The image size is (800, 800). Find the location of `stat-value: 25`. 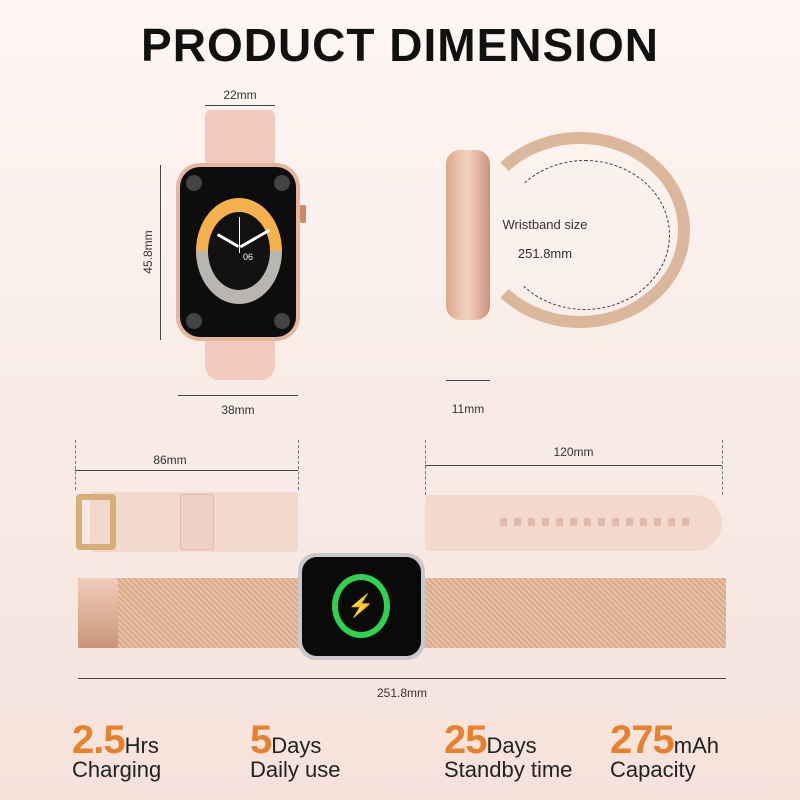

stat-value: 25 is located at coordinates (465, 740).